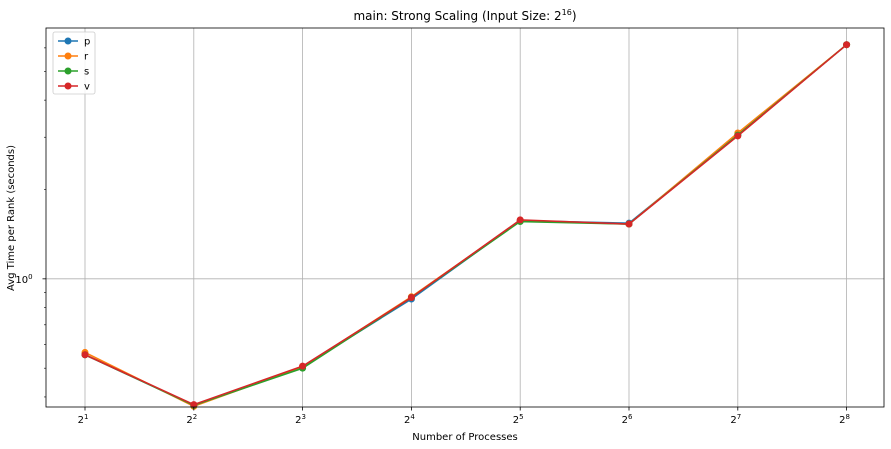 The image size is (891, 449). Describe the element at coordinates (74, 63) in the screenshot. I see `legend-box` at that location.